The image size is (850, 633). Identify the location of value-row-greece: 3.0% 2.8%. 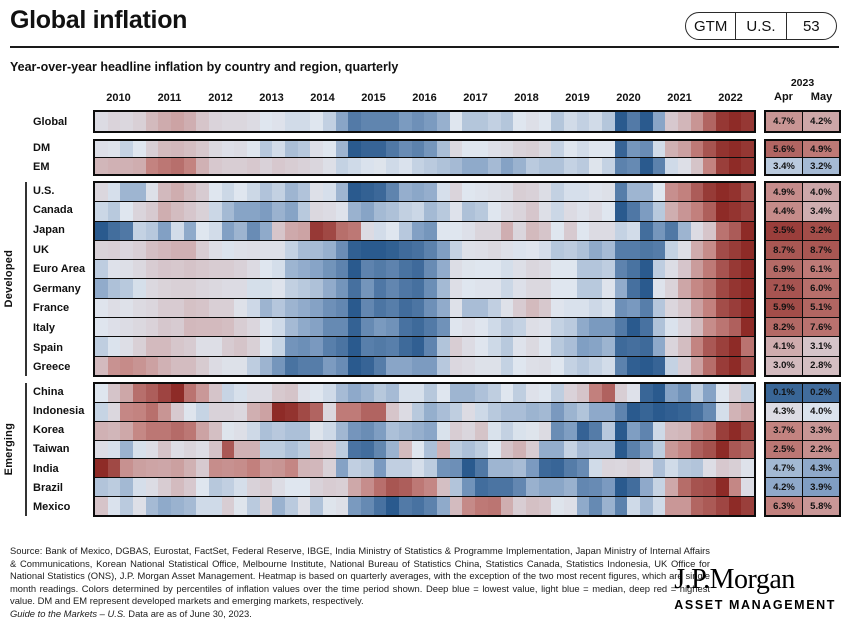
(802, 365).